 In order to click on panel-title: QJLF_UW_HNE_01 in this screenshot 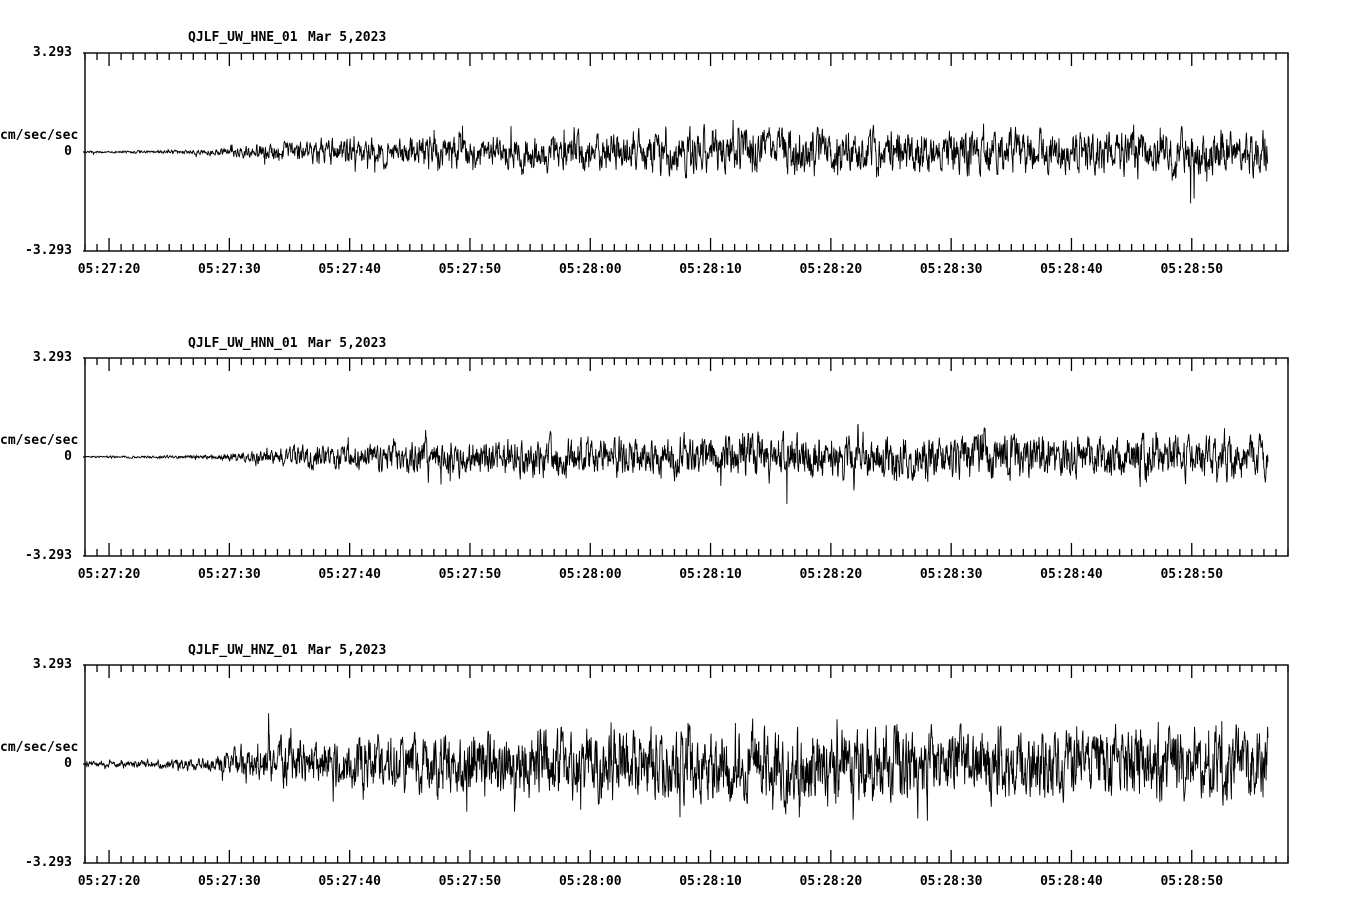, I will do `click(243, 37)`.